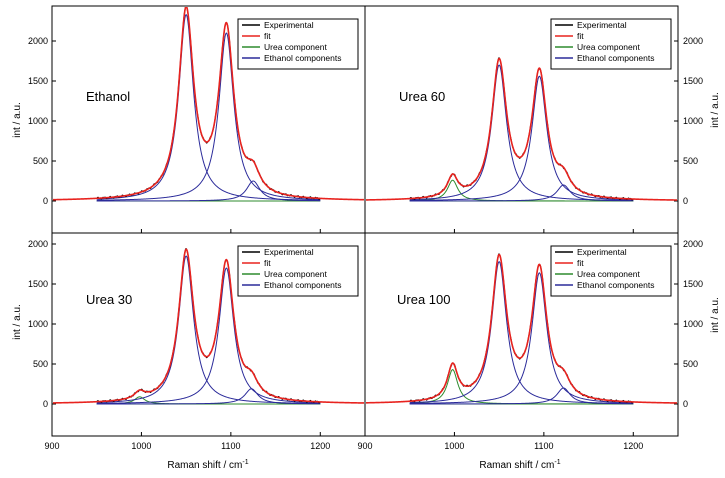  Describe the element at coordinates (422, 96) in the screenshot. I see `panel-label-urea-60: Urea 60` at that location.